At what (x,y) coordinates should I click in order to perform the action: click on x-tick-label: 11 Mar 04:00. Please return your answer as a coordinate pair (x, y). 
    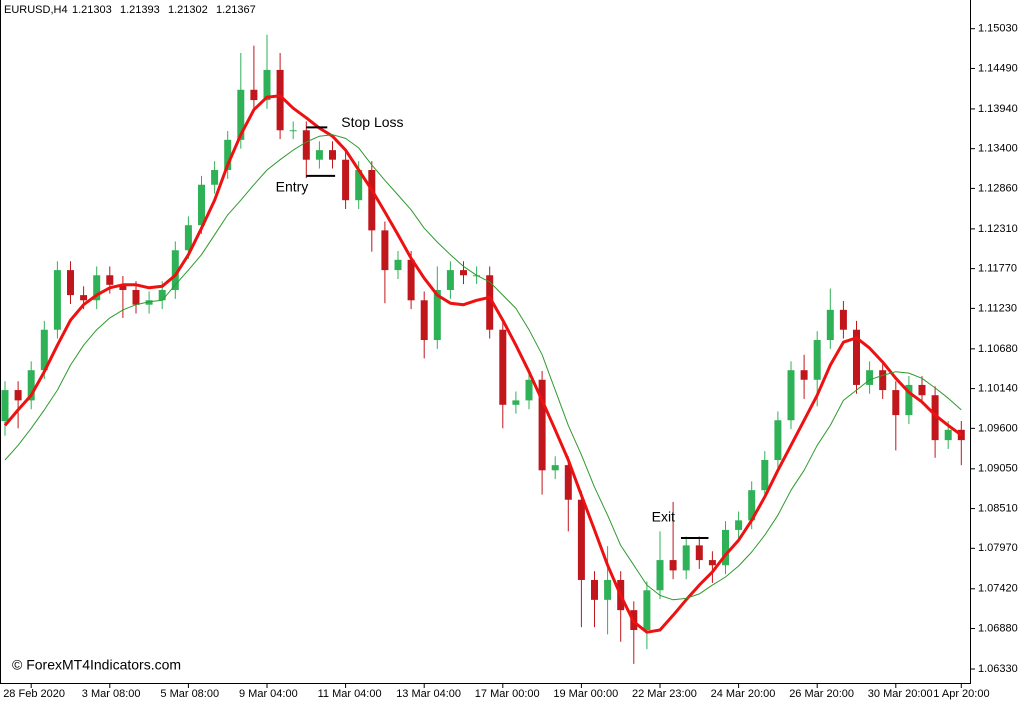
    Looking at the image, I should click on (350, 694).